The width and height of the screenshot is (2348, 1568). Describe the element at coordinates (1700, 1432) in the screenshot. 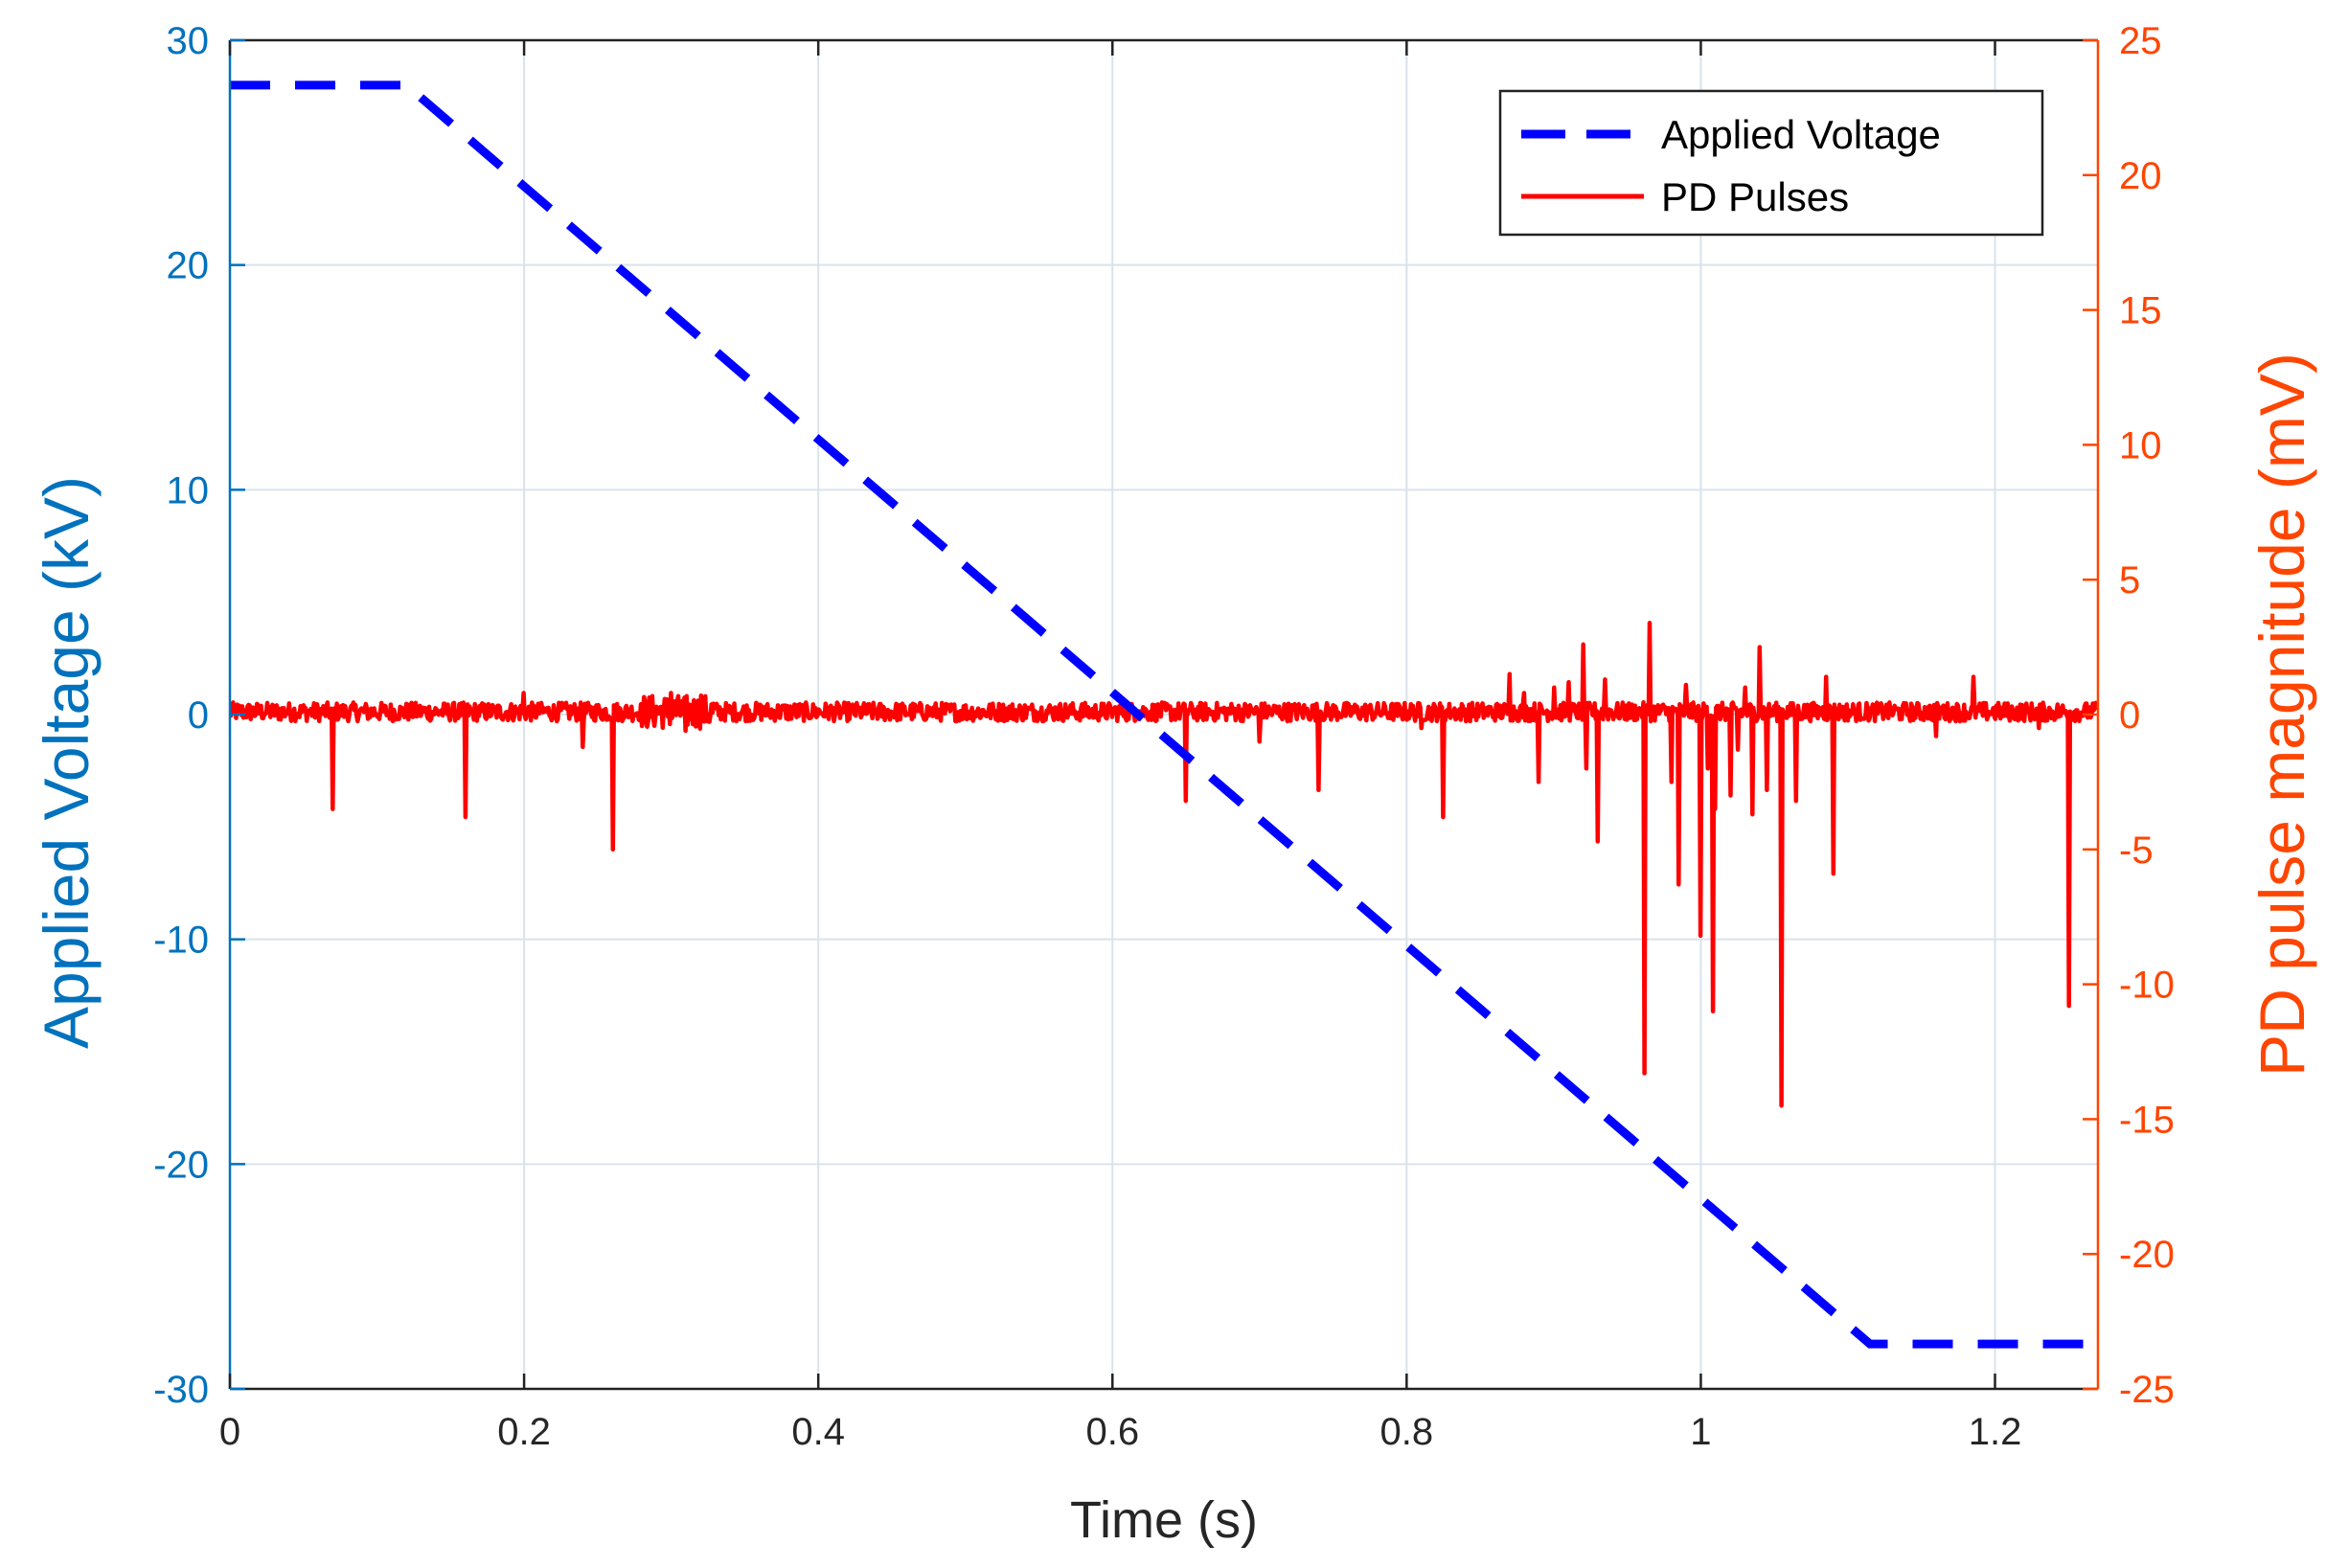

I see `x-tick-label: 1` at that location.